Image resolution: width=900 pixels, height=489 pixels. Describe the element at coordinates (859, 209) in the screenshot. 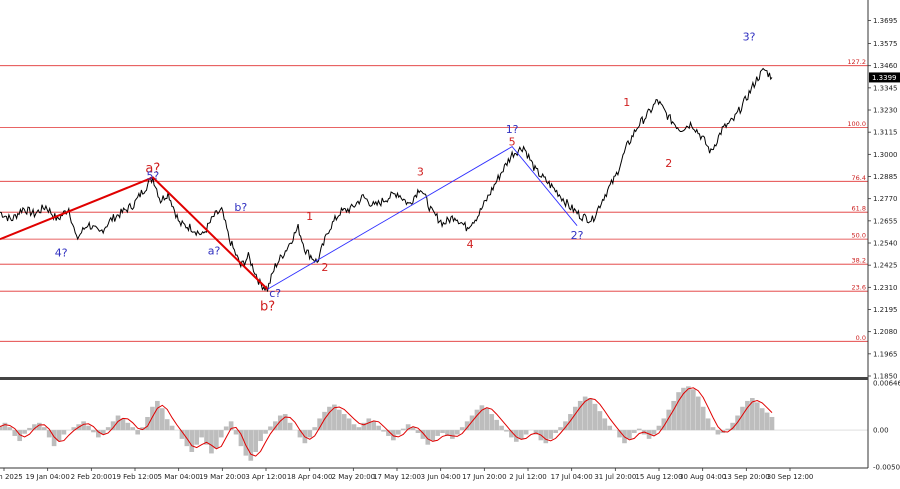

I see `fib-label: 61.8` at that location.